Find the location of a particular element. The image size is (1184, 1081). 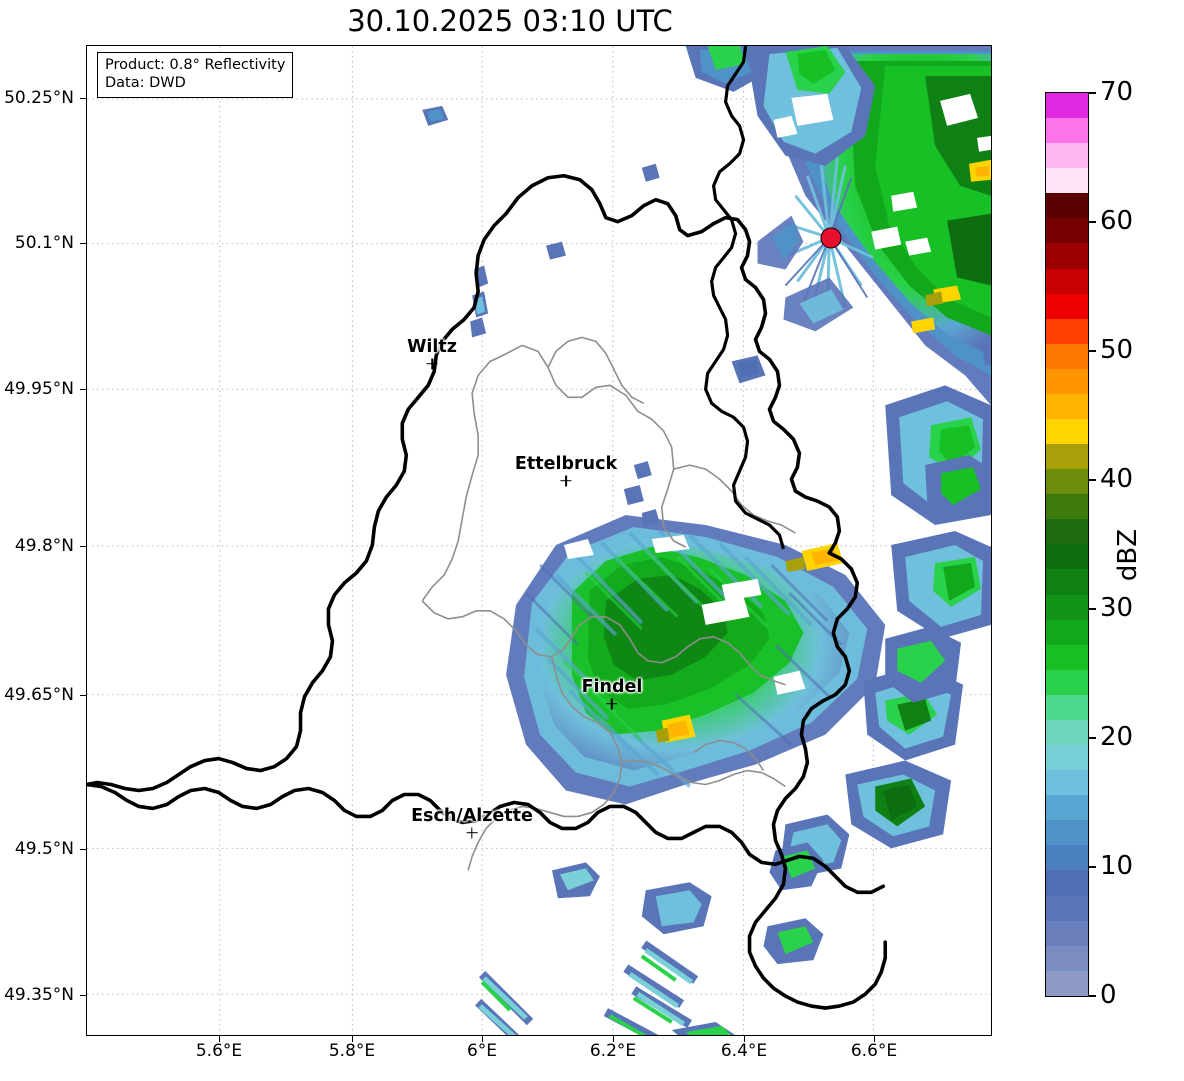

y-tick-label: 50.25°N is located at coordinates (39, 98).